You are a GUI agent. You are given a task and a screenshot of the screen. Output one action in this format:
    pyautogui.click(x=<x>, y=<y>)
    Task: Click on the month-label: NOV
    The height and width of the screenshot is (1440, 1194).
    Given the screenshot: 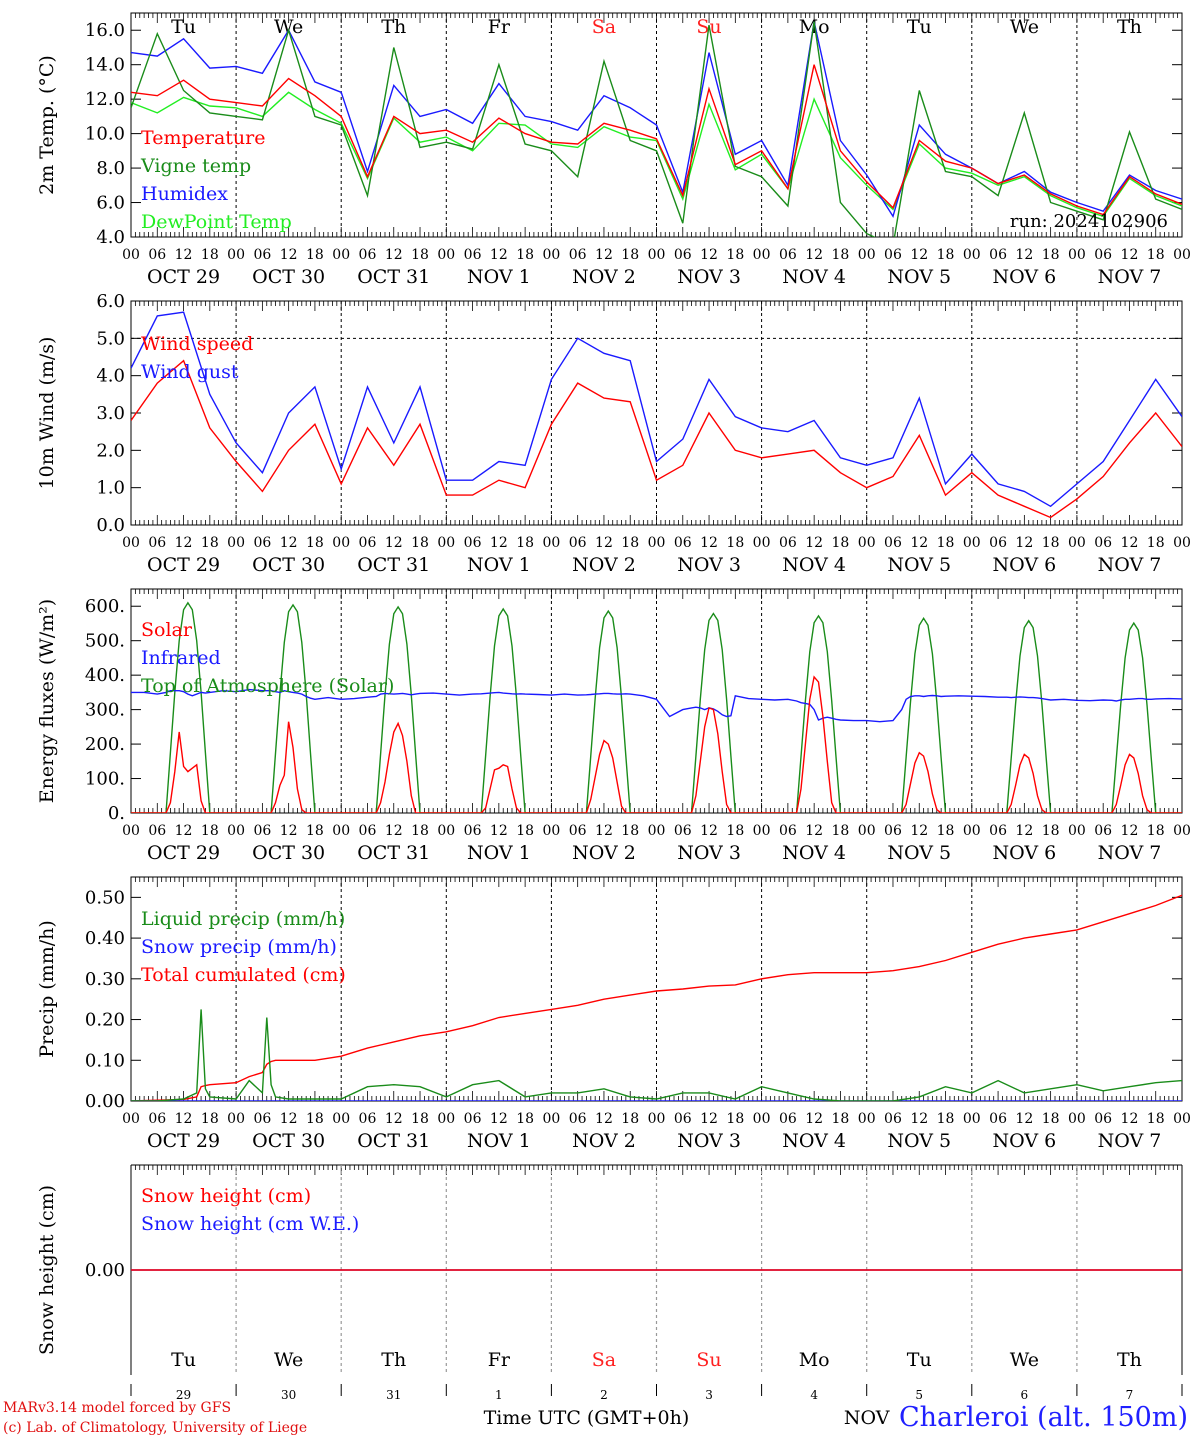 What is the action you would take?
    pyautogui.click(x=867, y=1418)
    